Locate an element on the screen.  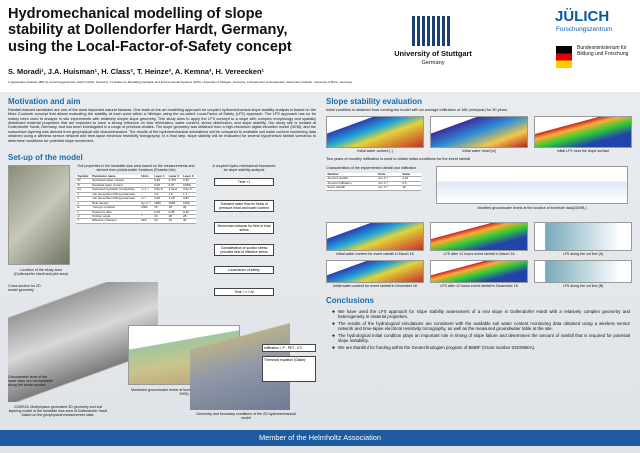
groundwater-chart is located at coordinates (532, 185).